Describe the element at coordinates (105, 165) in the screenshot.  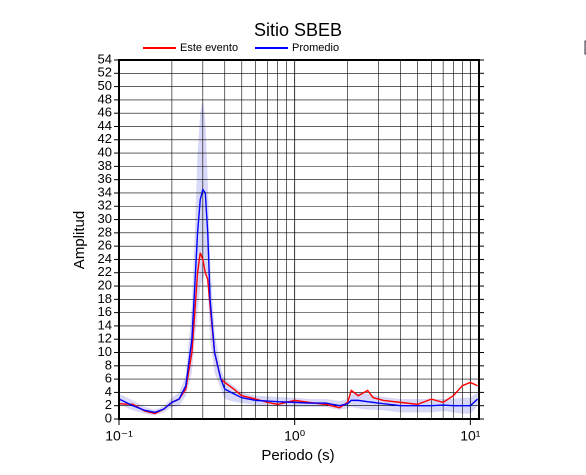
I see `y-tick-label: 38` at that location.